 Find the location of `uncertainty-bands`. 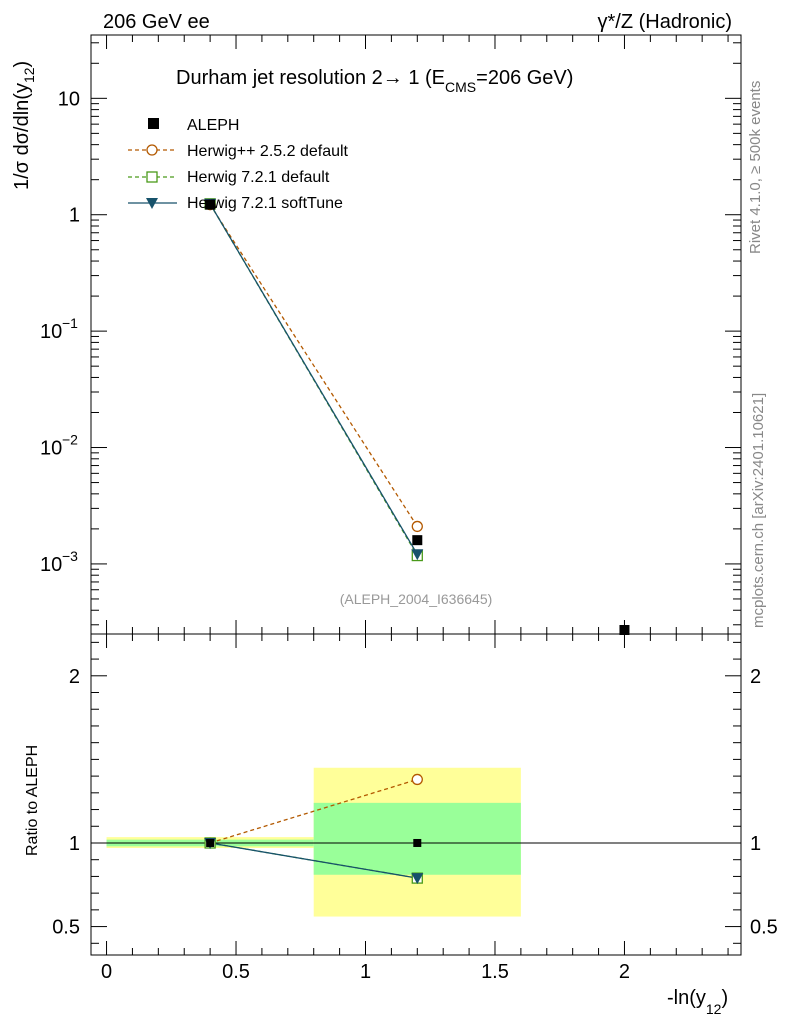

uncertainty-bands is located at coordinates (313, 842).